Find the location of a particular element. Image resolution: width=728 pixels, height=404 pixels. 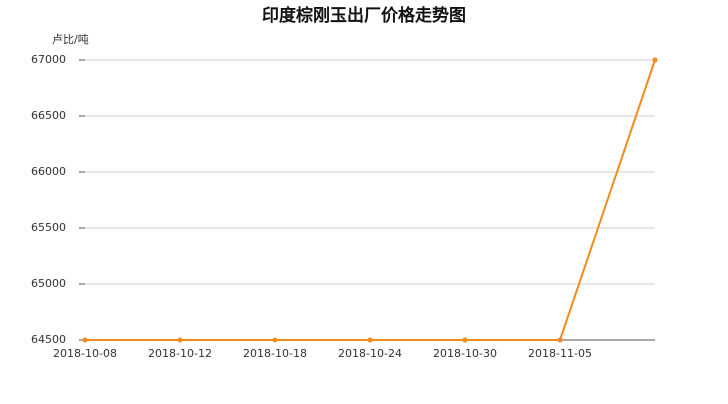

y-tick-label: 67000 is located at coordinates (48, 59).